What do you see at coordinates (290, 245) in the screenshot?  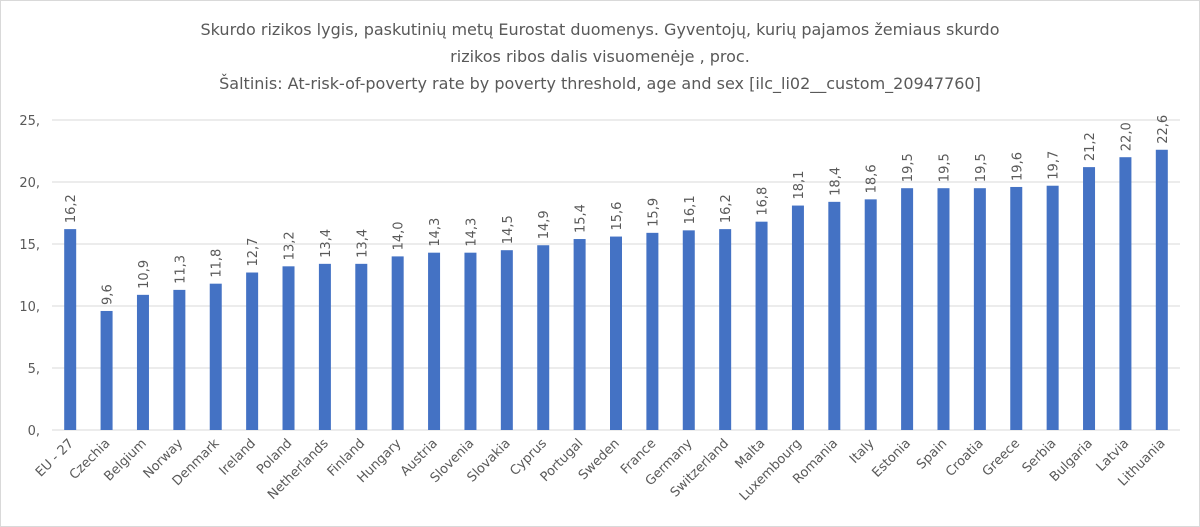 I see `data-label: 13,2` at bounding box center [290, 245].